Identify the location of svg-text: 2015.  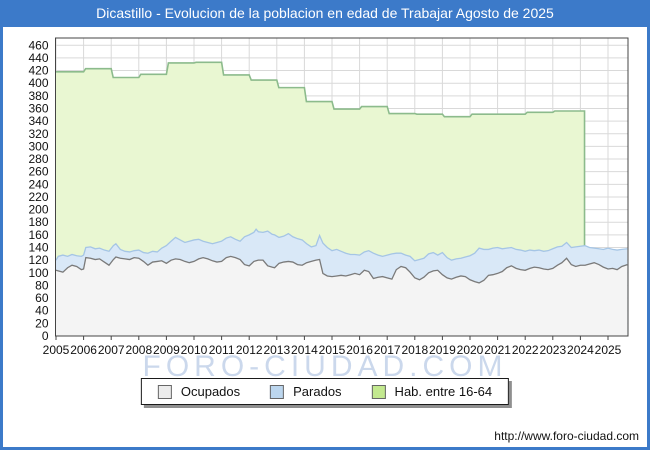
(332, 350).